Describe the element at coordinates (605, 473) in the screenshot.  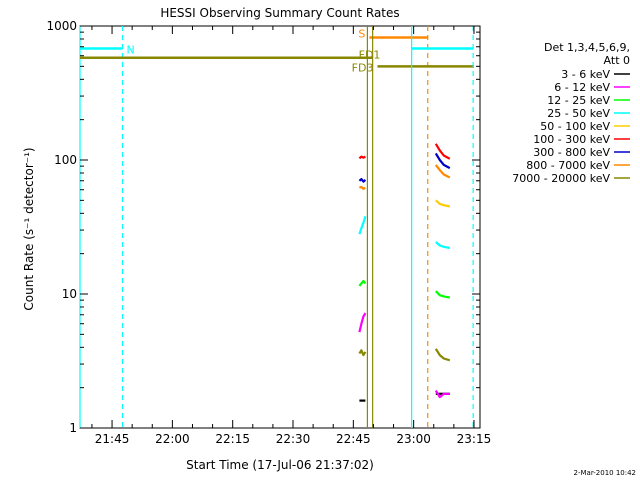
I see `date-stamp: 2-Mar-2010 10:42` at that location.